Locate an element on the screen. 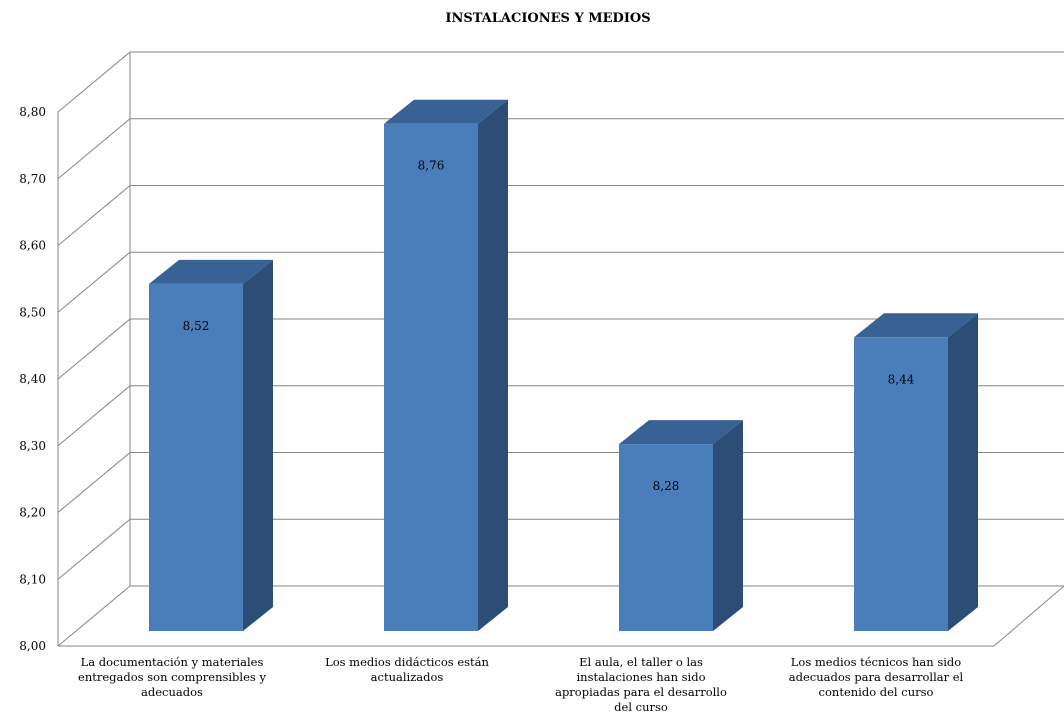 The height and width of the screenshot is (720, 1064). y-tick-label: 8,10 is located at coordinates (32, 579).